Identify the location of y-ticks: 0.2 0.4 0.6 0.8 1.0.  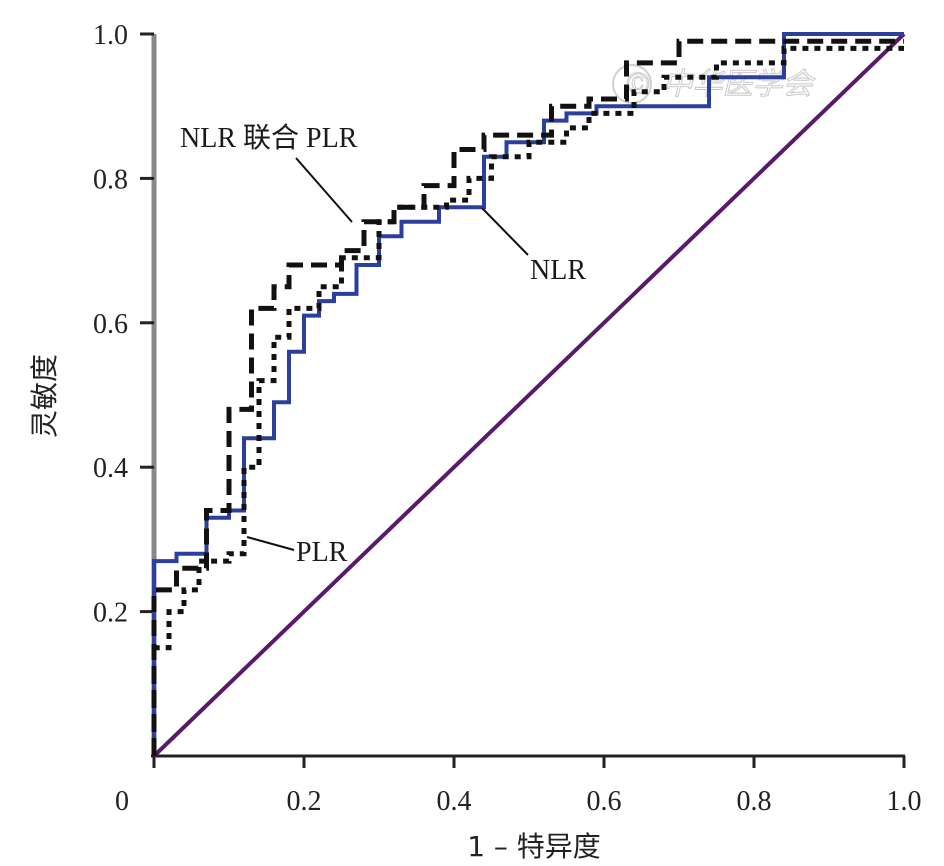
(123, 324).